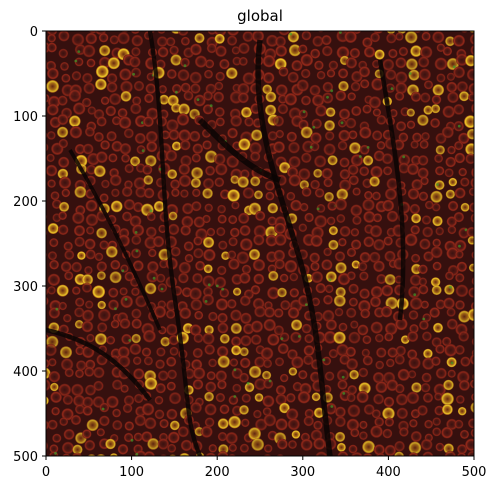  What do you see at coordinates (25, 287) in the screenshot?
I see `y-tick-label-300: 300` at bounding box center [25, 287].